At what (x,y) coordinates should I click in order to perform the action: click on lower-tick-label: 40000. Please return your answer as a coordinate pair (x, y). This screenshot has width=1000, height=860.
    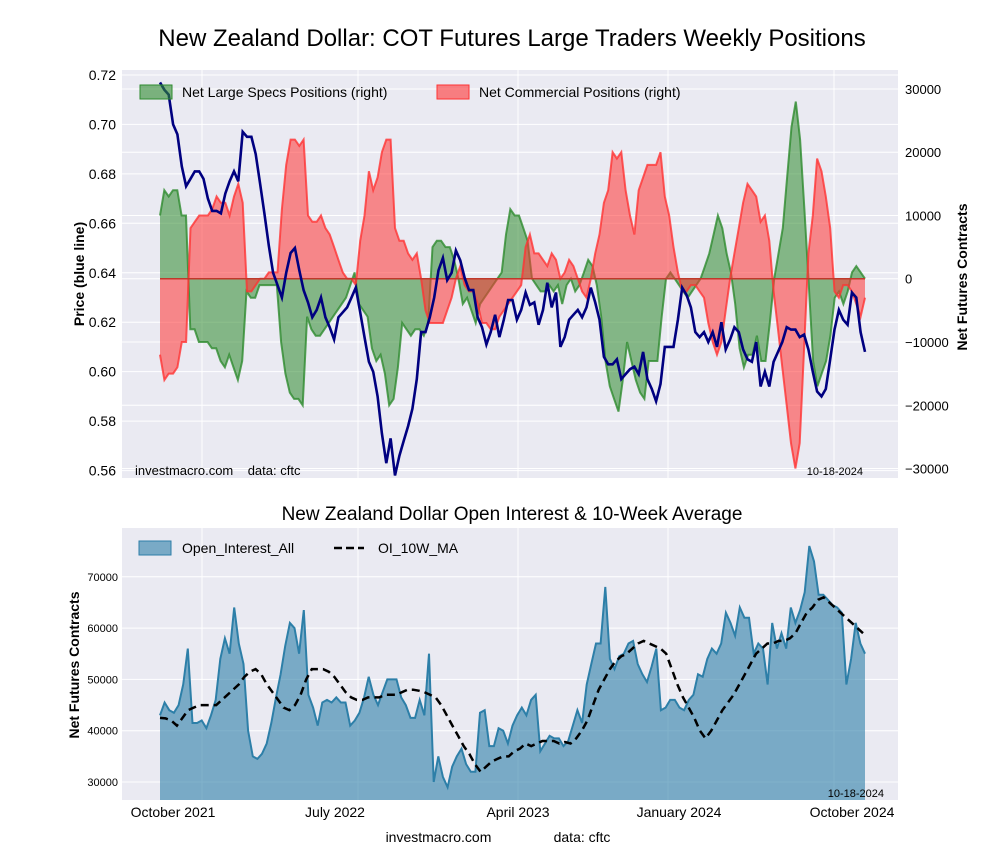
    Looking at the image, I should click on (102, 732).